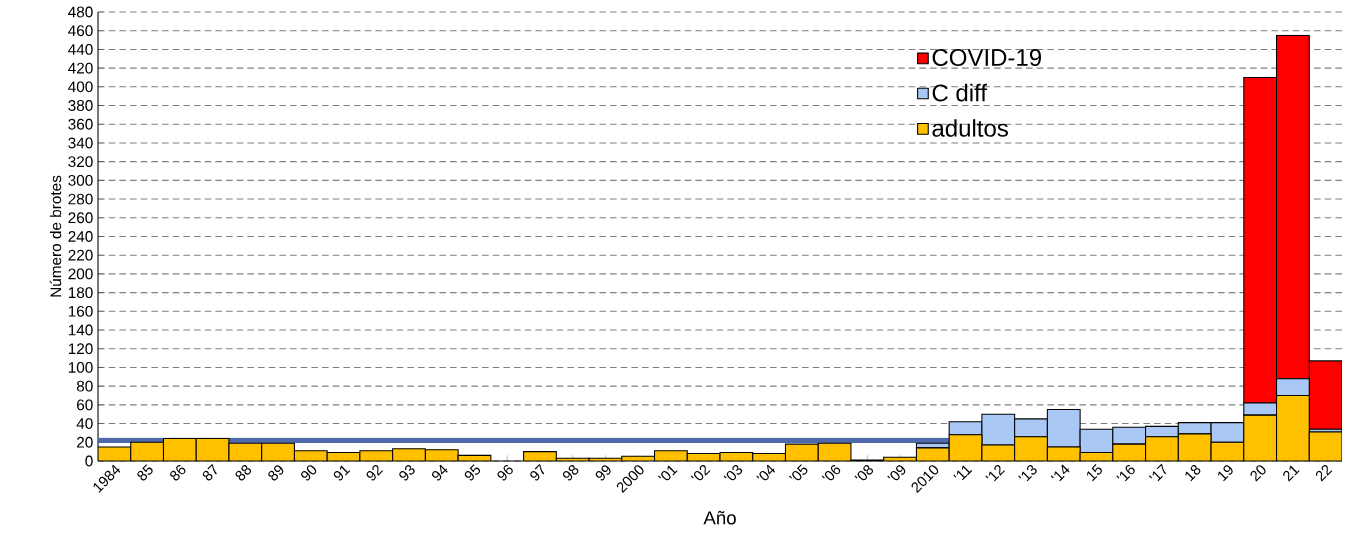 The image size is (1357, 556). I want to click on x-tick-label: 22, so click(1324, 473).